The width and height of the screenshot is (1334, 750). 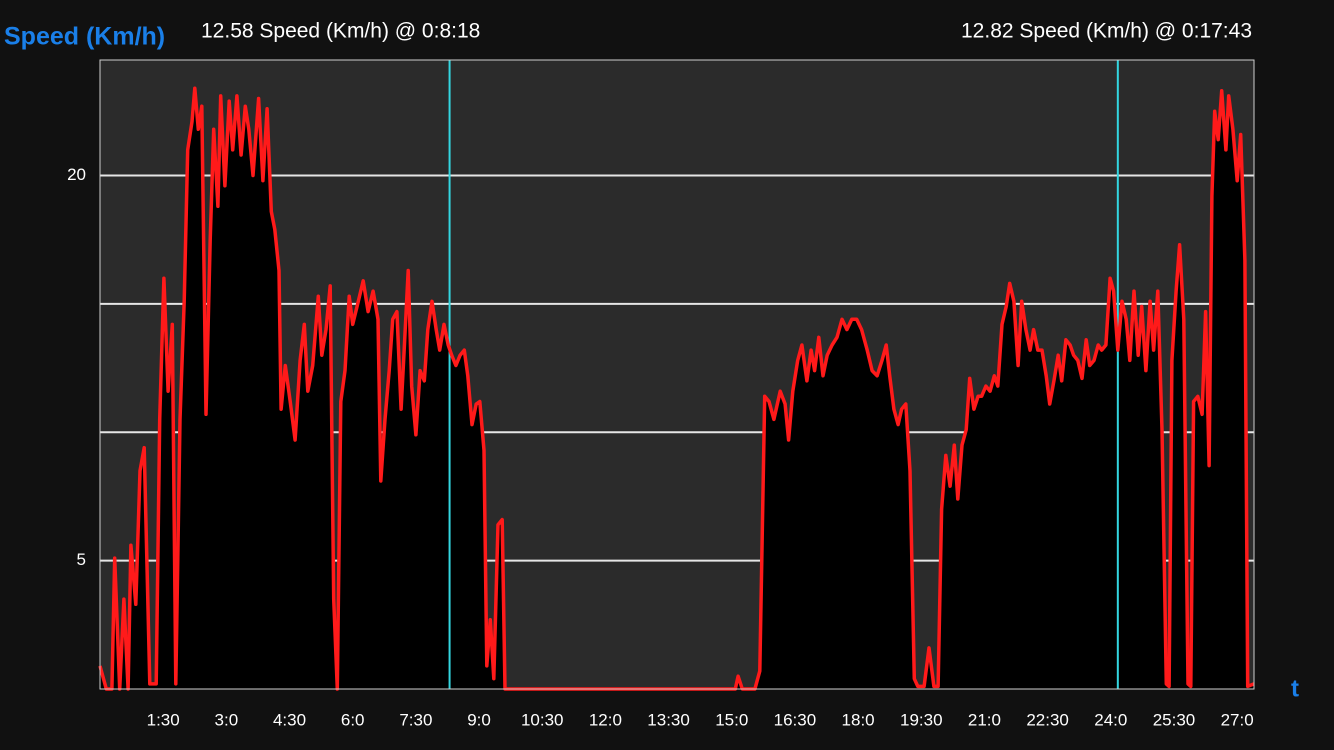 I want to click on x-tick-label: 18:0, so click(x=858, y=719).